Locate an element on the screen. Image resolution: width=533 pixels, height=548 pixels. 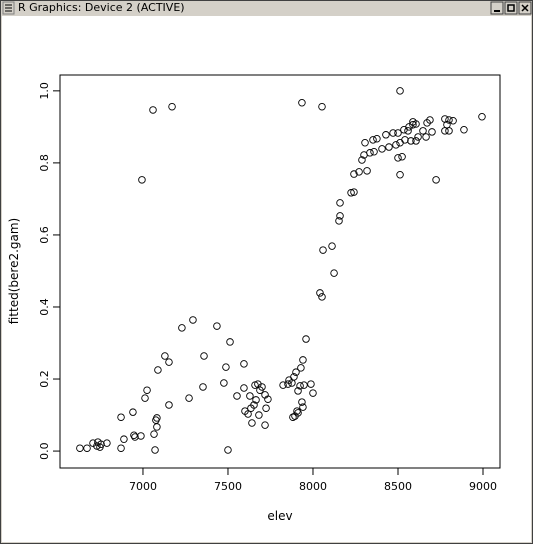
y-tick-label: 0.6 is located at coordinates (44, 235).